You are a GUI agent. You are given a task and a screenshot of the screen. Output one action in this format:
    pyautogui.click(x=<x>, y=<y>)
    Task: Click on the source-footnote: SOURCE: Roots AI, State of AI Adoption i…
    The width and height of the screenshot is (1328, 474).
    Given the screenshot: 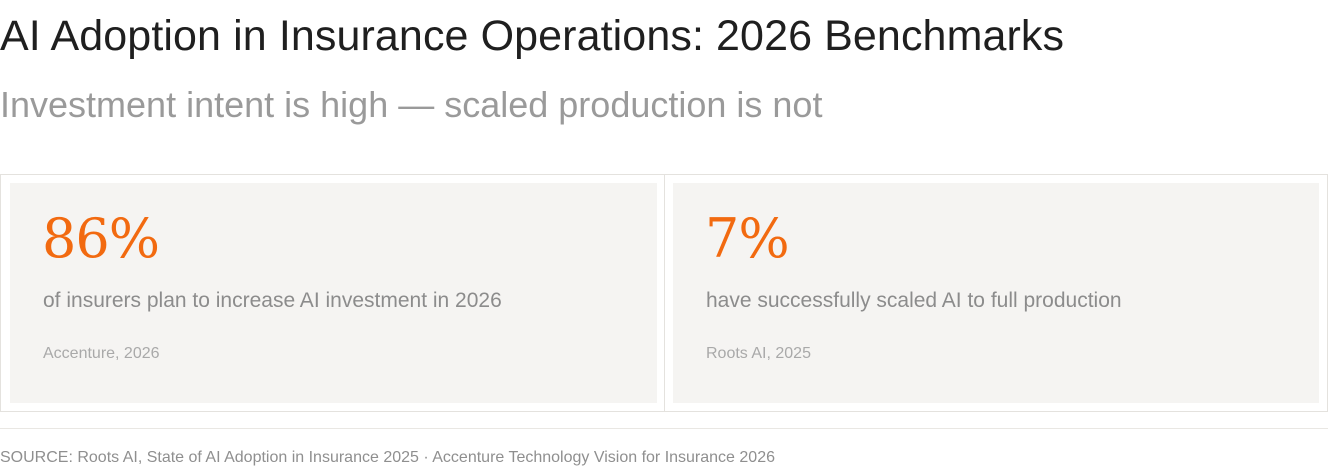 What is the action you would take?
    pyautogui.click(x=387, y=457)
    